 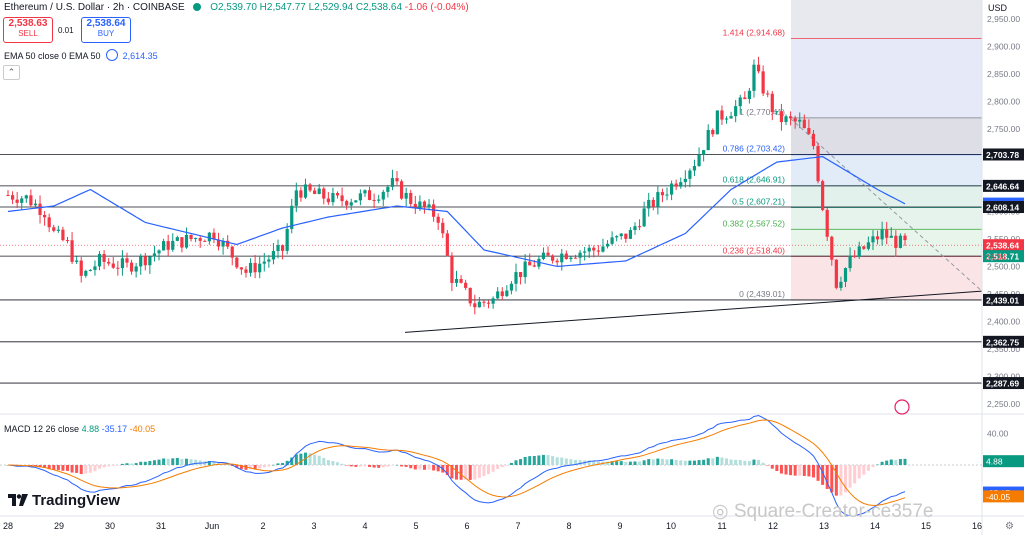 I want to click on currency-label: USD, so click(x=998, y=8).